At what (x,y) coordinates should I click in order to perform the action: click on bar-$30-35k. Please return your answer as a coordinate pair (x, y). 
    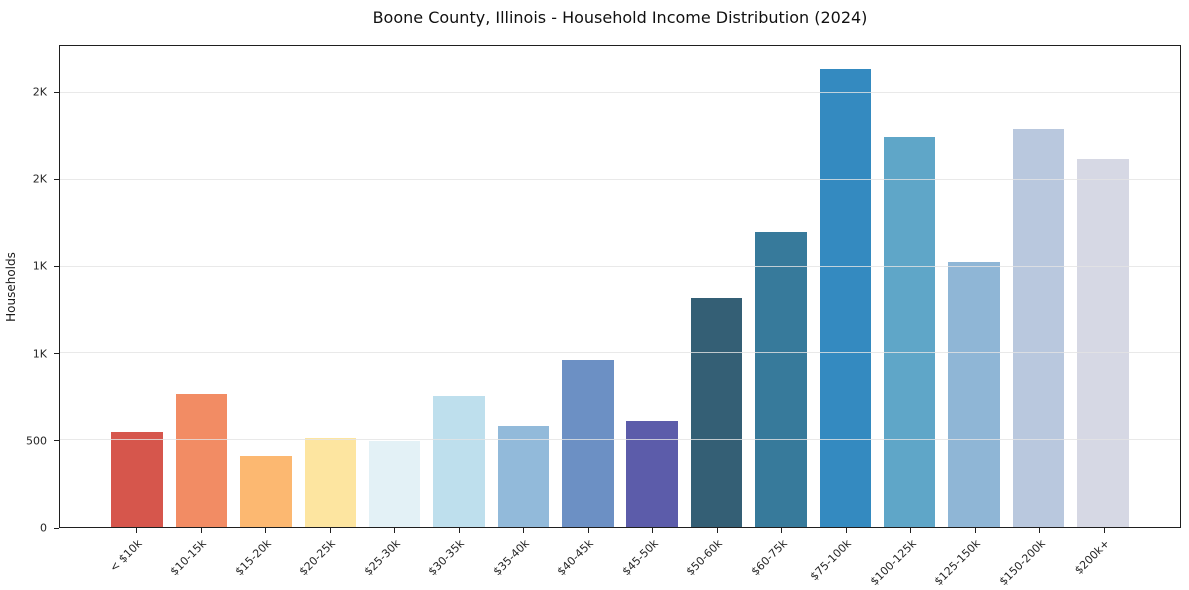
    Looking at the image, I should click on (459, 461).